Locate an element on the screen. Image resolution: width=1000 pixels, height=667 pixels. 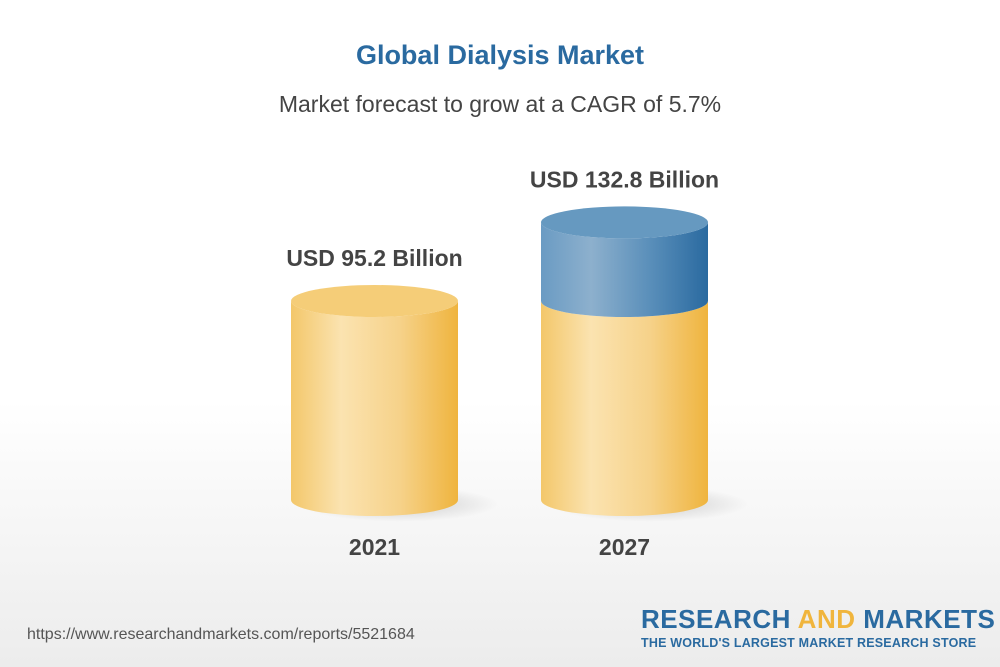
category-label: 2027 is located at coordinates (624, 547).